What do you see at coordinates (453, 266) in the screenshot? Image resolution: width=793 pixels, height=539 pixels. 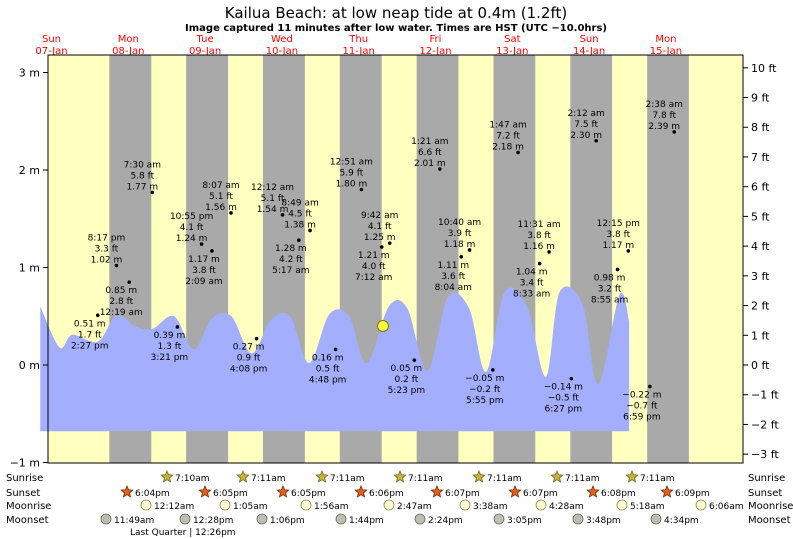 I see `tide-m: 1.11 m` at bounding box center [453, 266].